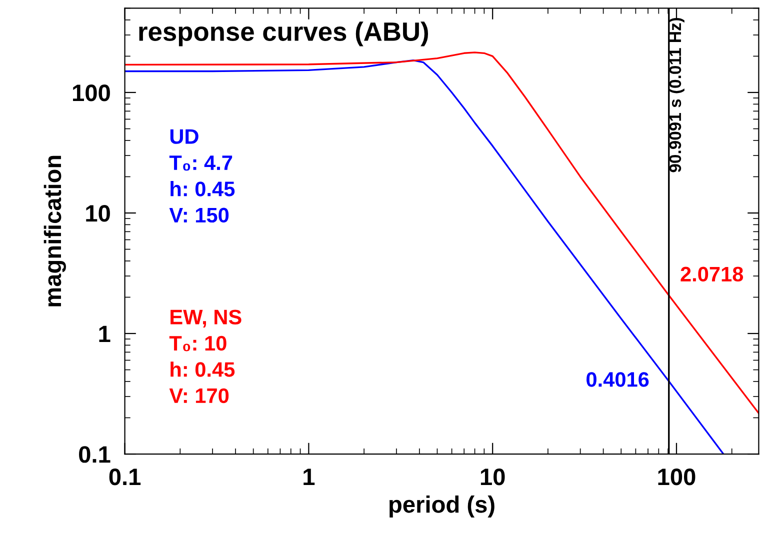 Image resolution: width=761 pixels, height=549 pixels. I want to click on y-tick-label: 100, so click(91, 93).